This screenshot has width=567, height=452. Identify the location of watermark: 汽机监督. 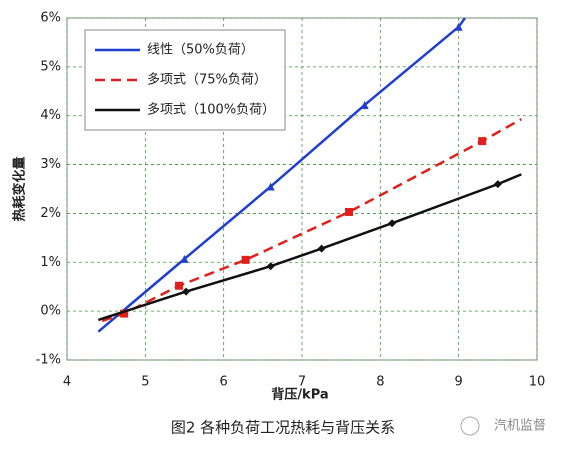
(520, 426).